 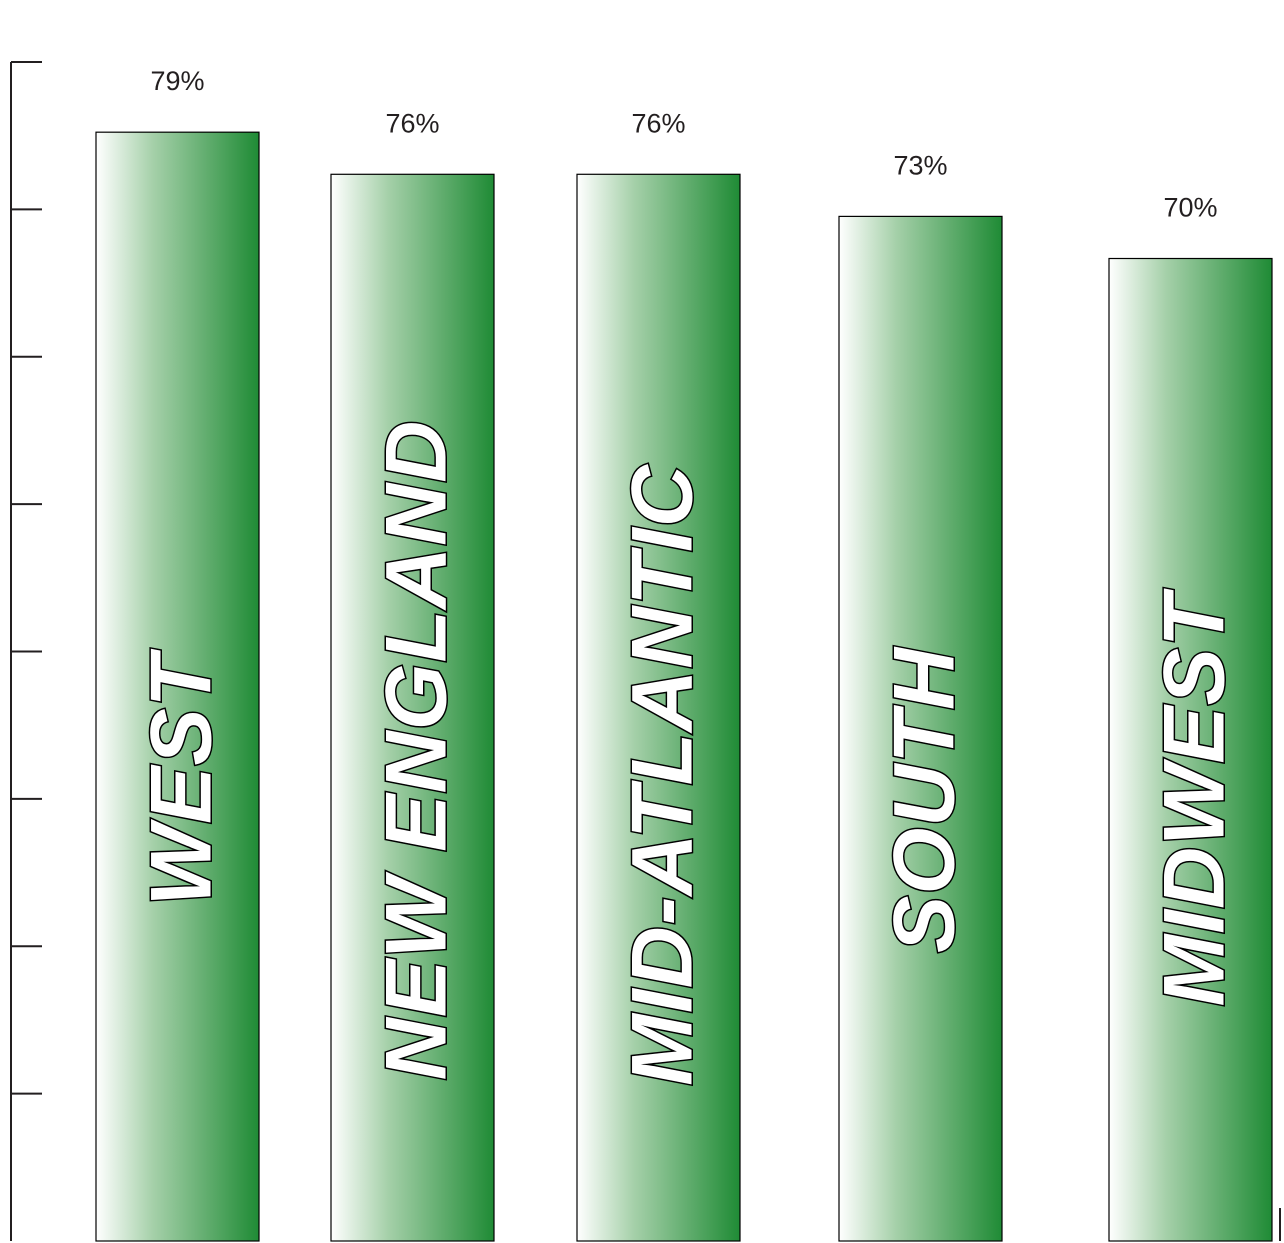 I want to click on bar-group: MIDWEST, so click(x=1190, y=749).